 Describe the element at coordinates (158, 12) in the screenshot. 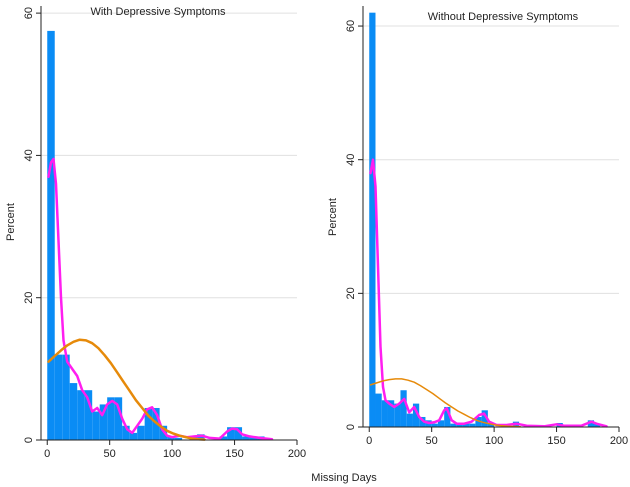

I see `panel-title-left: With Depressive Symptoms` at that location.